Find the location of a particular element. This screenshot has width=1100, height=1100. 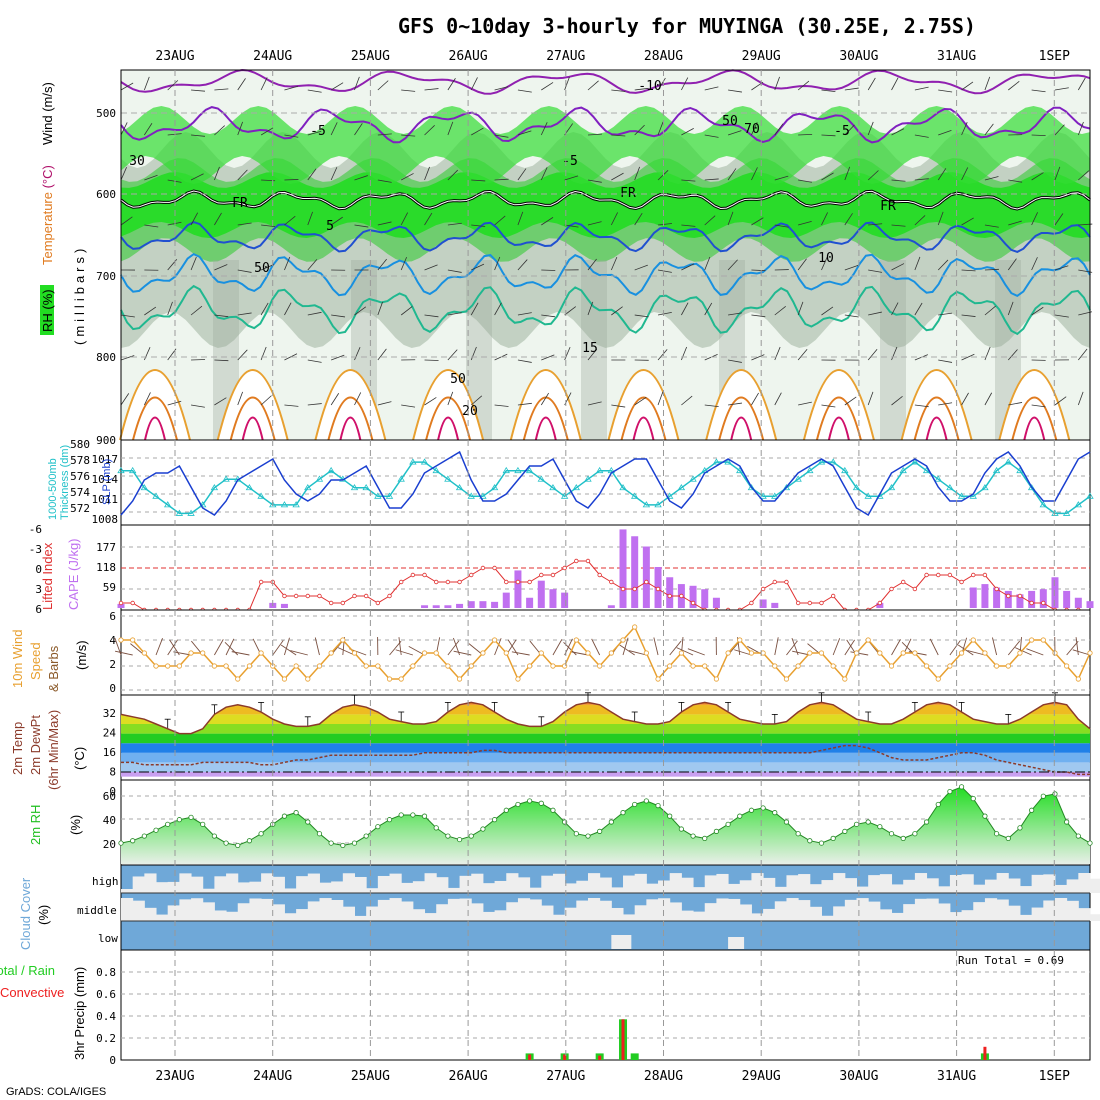

cape-bar is located at coordinates (121, 605).